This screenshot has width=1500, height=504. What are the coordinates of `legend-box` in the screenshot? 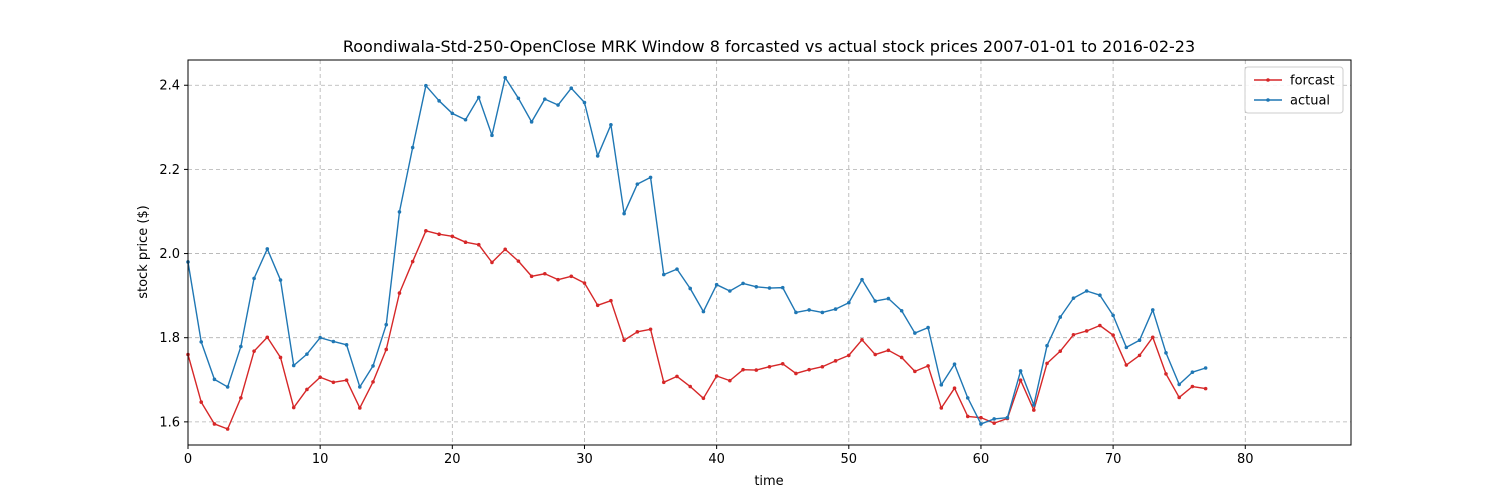 It's located at (1294, 90).